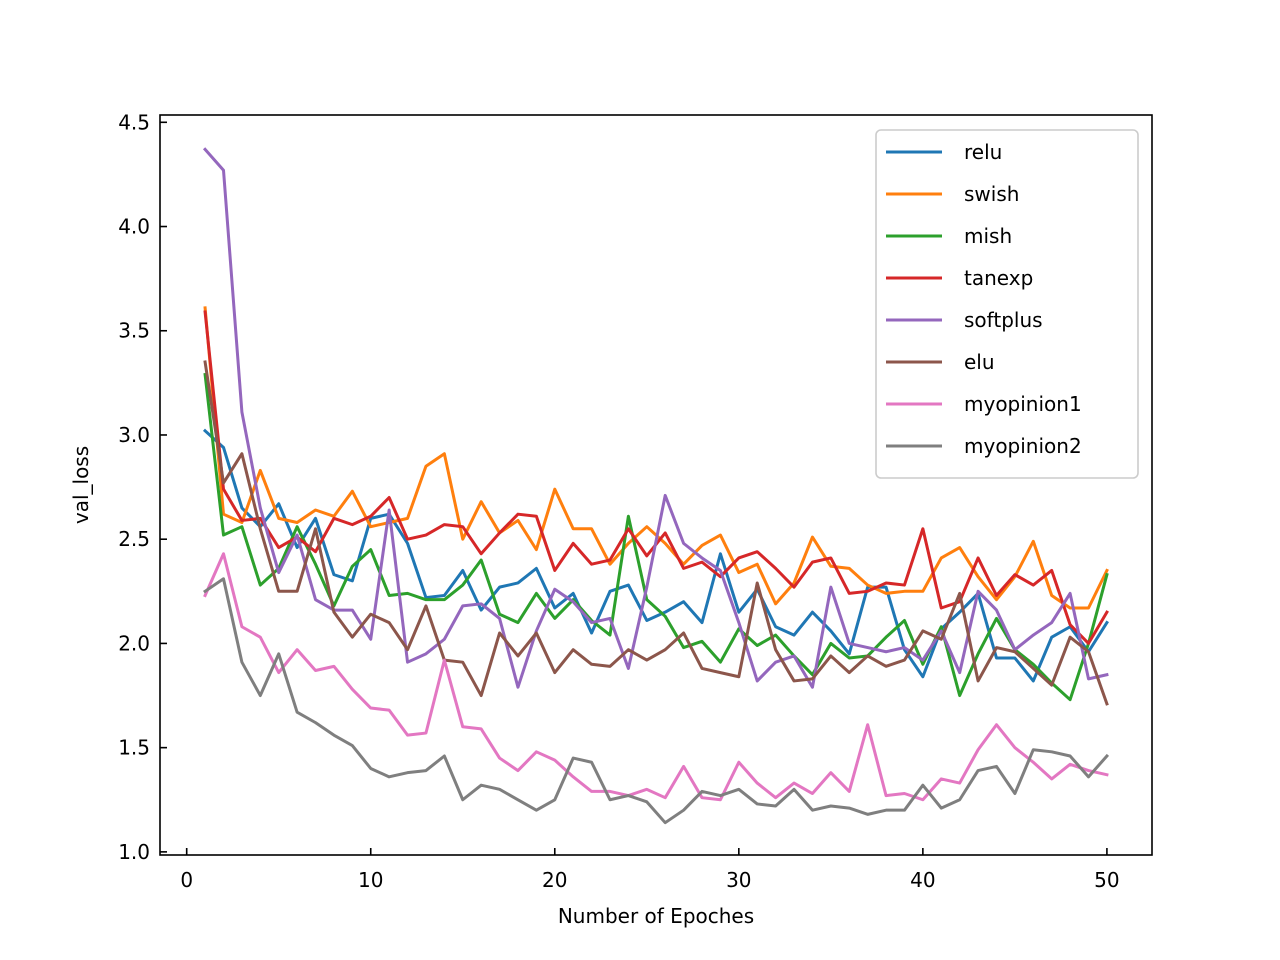 This screenshot has height=960, width=1280. Describe the element at coordinates (1106, 880) in the screenshot. I see `x-tick-label: 50` at that location.